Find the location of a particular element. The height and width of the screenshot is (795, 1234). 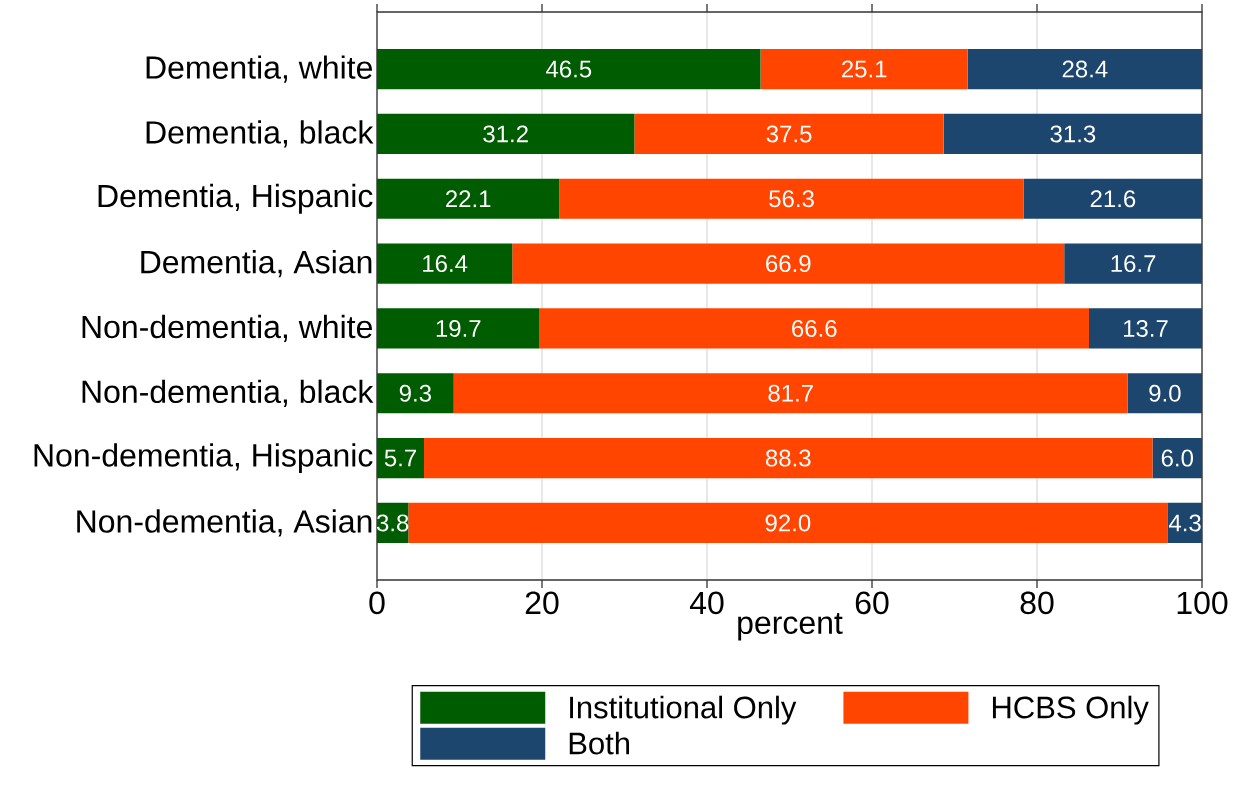

y-tick-label: Non-dementia, Hispanic is located at coordinates (203, 458).